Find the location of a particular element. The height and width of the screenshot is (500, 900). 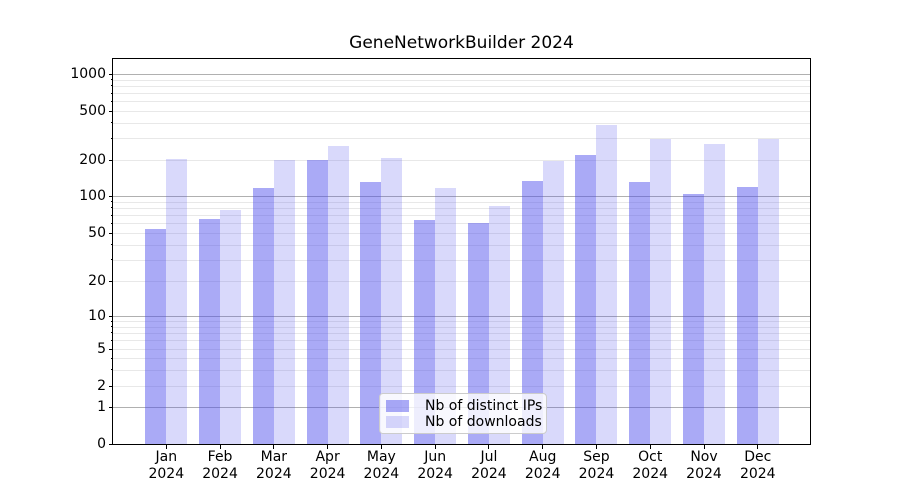

x-tick-label-month: Nov is located at coordinates (704, 457).